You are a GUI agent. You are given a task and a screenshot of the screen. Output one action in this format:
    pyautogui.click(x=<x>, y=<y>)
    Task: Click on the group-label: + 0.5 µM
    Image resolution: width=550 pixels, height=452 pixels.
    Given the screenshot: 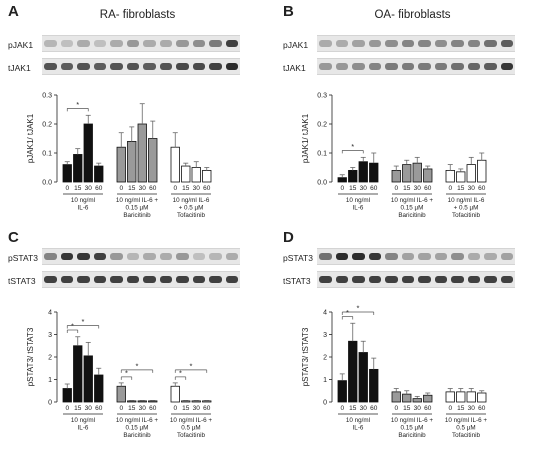 What is the action you would take?
    pyautogui.click(x=191, y=208)
    